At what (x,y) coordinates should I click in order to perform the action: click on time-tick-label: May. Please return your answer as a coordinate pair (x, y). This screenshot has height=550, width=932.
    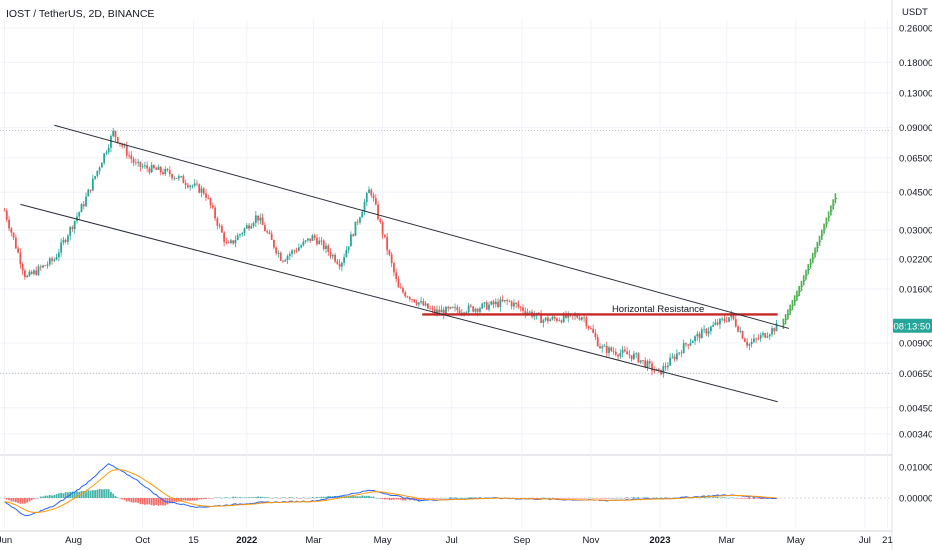
    Looking at the image, I should click on (383, 540).